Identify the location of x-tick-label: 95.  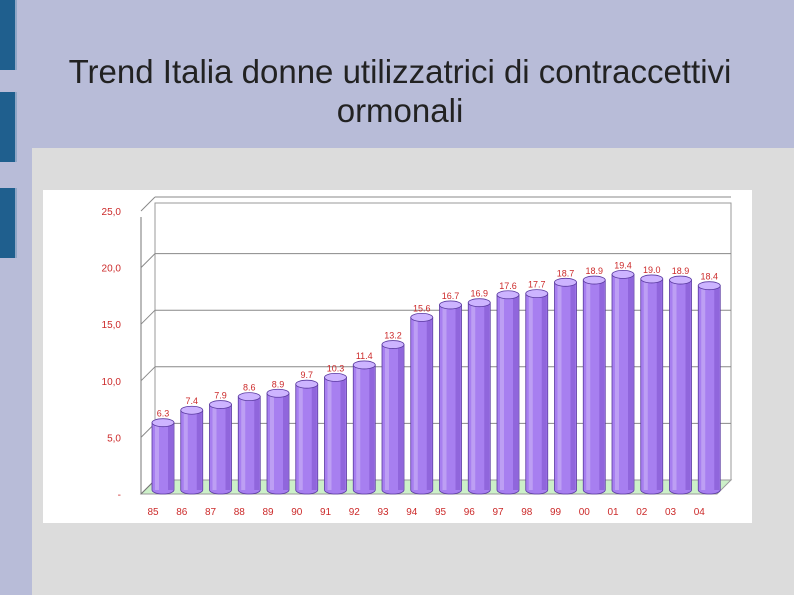
(441, 512).